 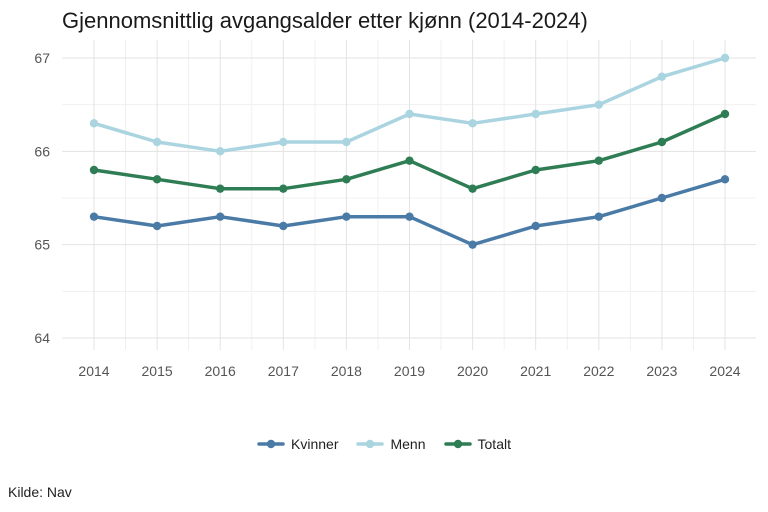 I want to click on x-tick-label: 2021, so click(x=535, y=371).